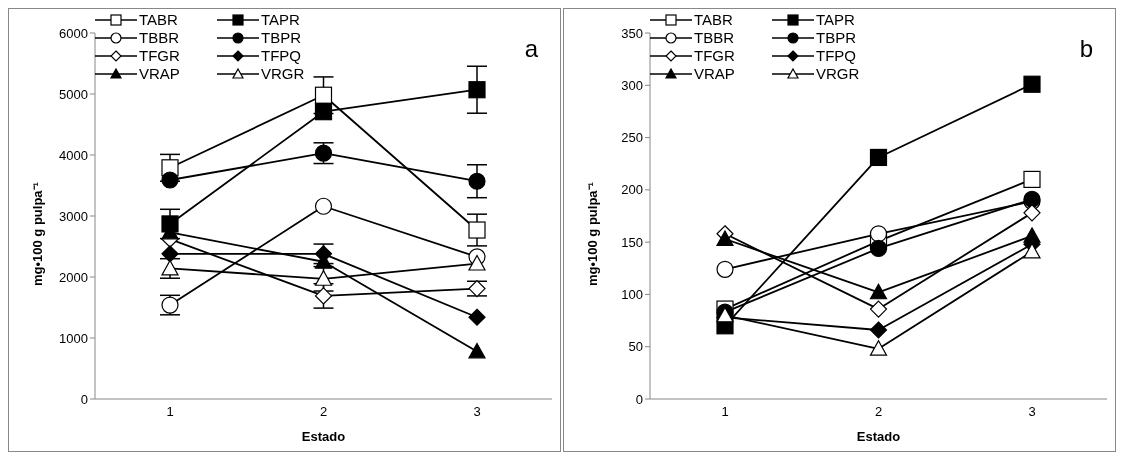 The width and height of the screenshot is (1124, 462). What do you see at coordinates (632, 242) in the screenshot?
I see `y-tick-label: 150` at bounding box center [632, 242].